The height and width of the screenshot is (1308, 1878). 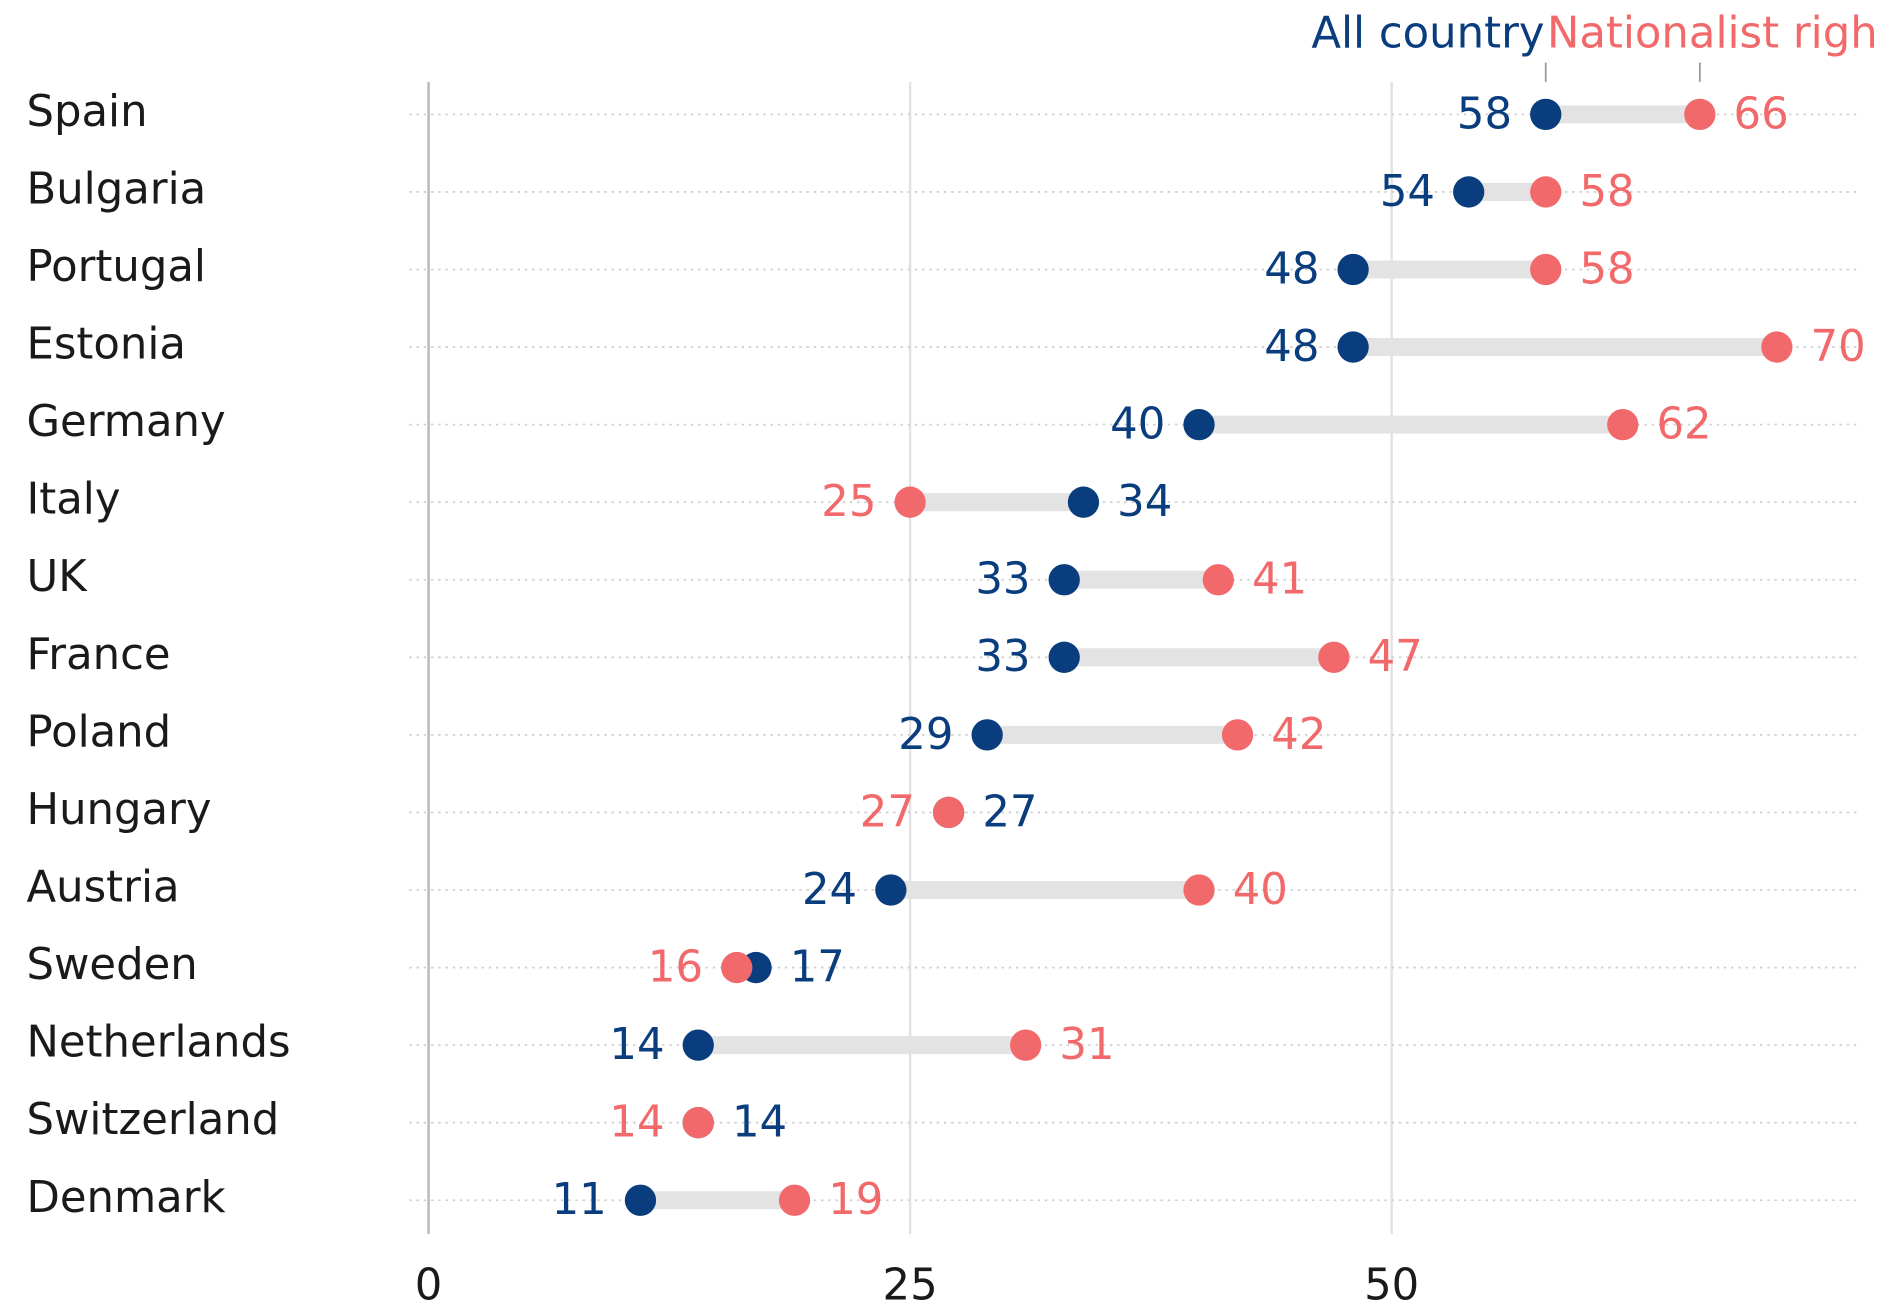 I want to click on value-label: 19, so click(x=855, y=1200).